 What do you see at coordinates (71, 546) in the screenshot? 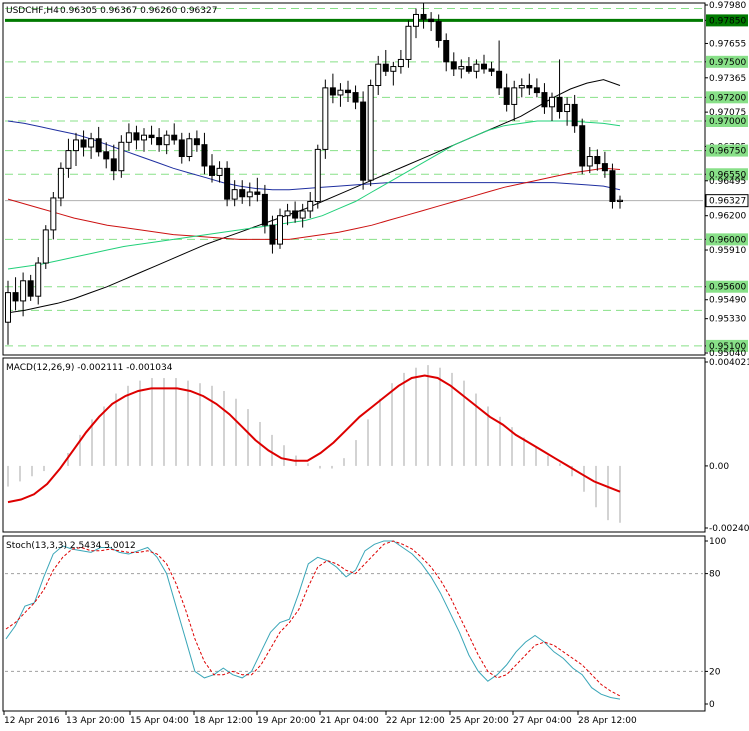
I see `stoch-title: Stoch(13,3,3) 2.5434 5.0012` at bounding box center [71, 546].